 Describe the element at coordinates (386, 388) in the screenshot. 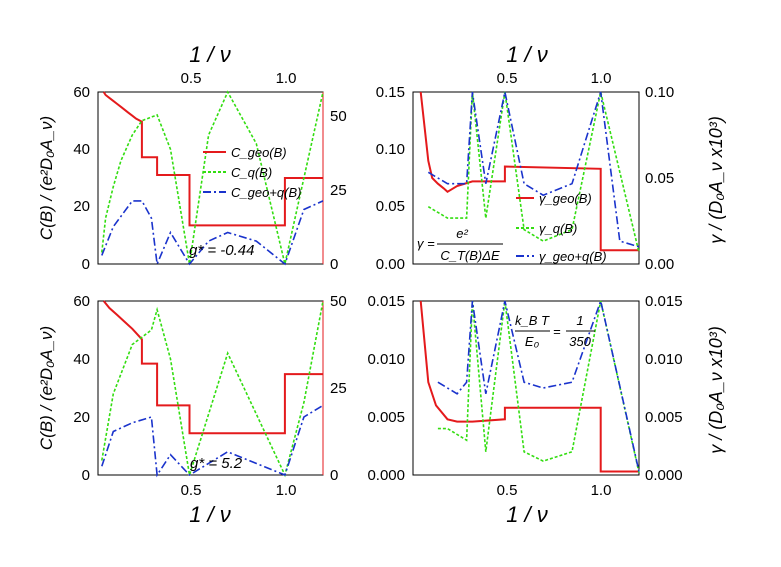

I see `y-ticks: 0.015 0.010 0.005 0.000` at that location.